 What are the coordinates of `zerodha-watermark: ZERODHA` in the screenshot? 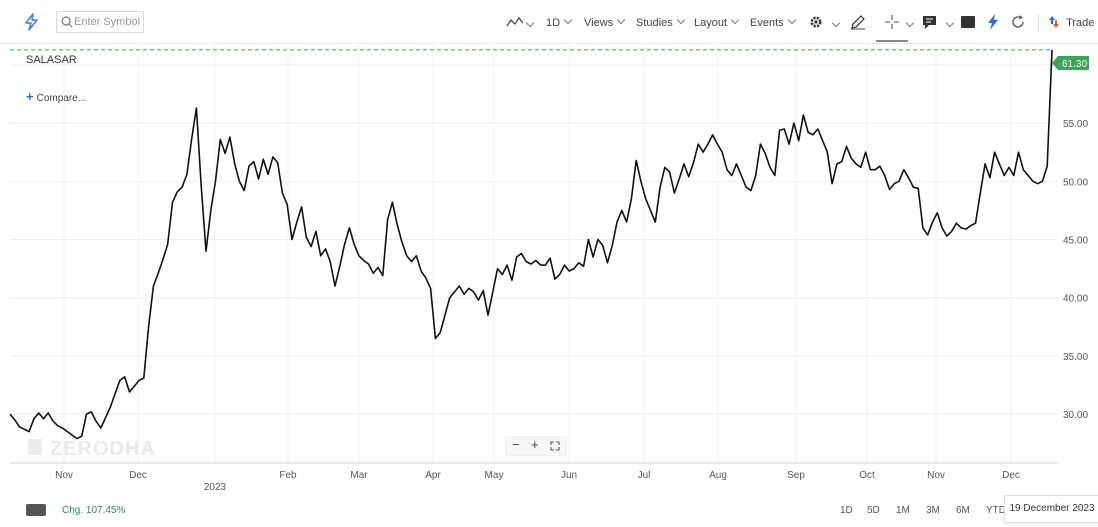 It's located at (103, 449).